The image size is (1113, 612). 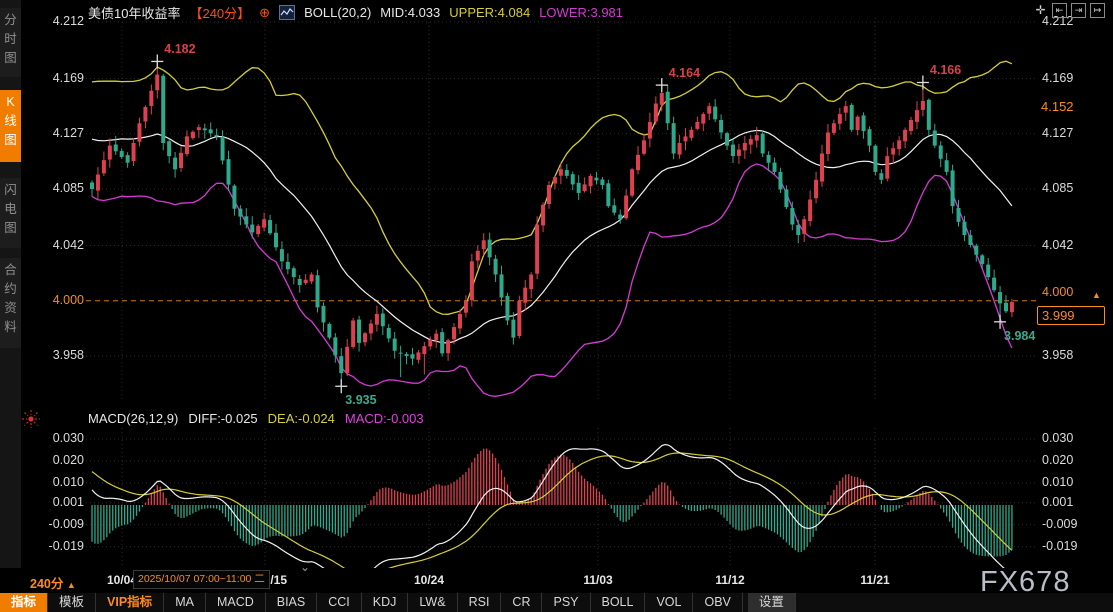 What do you see at coordinates (133, 418) in the screenshot?
I see `macd-label: MACD(26,12,9)` at bounding box center [133, 418].